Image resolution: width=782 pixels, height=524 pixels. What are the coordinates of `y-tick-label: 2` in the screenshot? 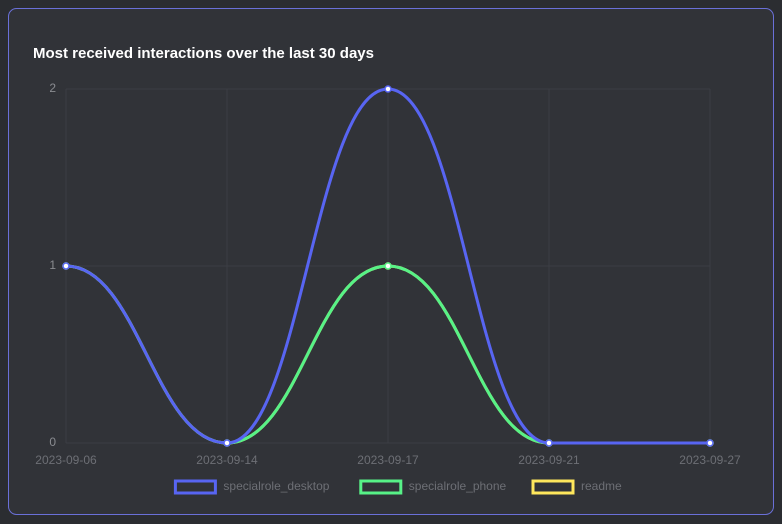 It's located at (52, 88).